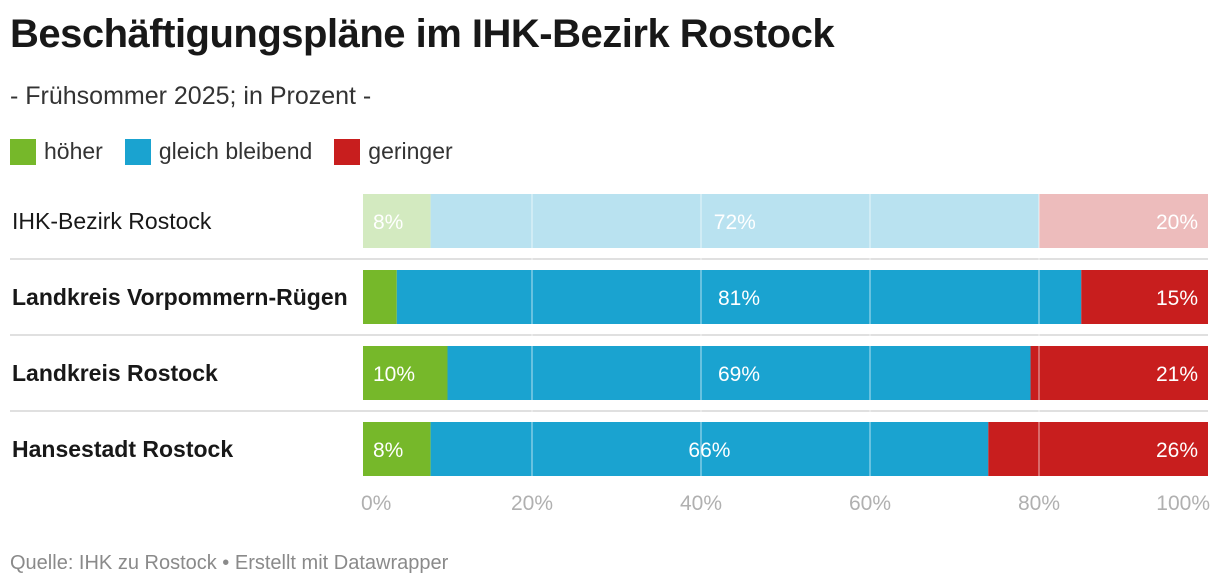  I want to click on x-tick-label: 0%, so click(376, 503).